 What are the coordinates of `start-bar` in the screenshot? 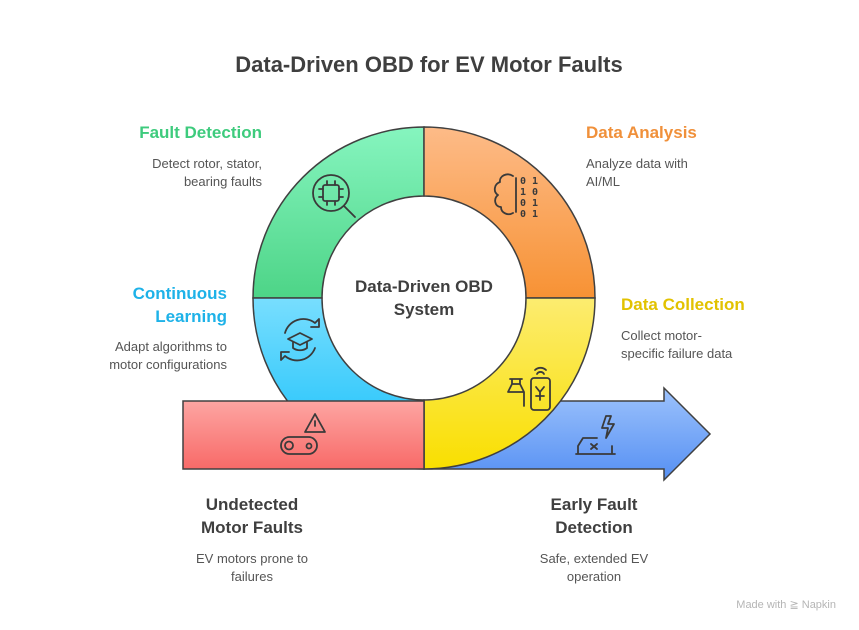 It's located at (303, 435).